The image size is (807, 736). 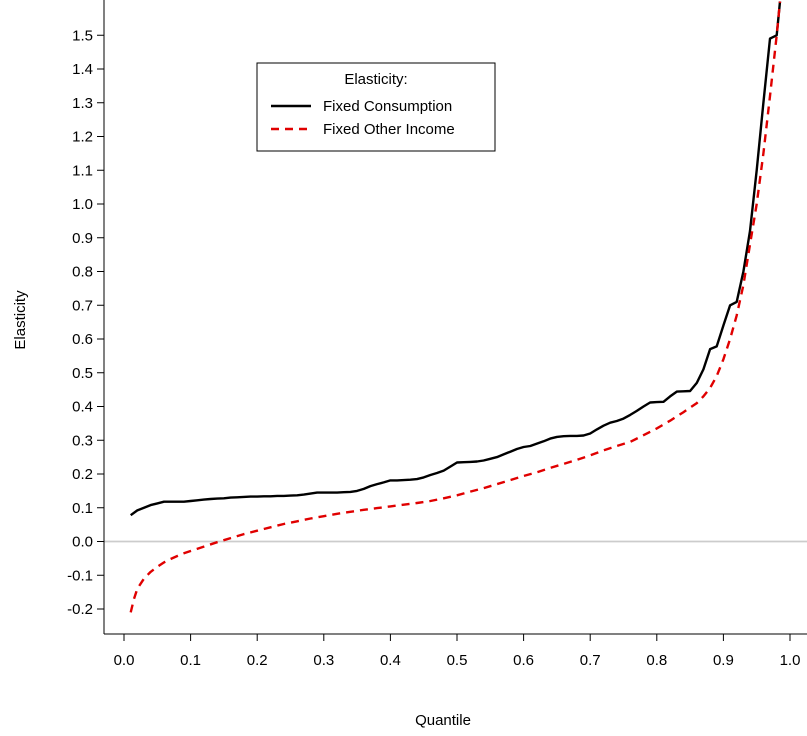 What do you see at coordinates (656, 660) in the screenshot?
I see `x-tick-label: 0.8` at bounding box center [656, 660].